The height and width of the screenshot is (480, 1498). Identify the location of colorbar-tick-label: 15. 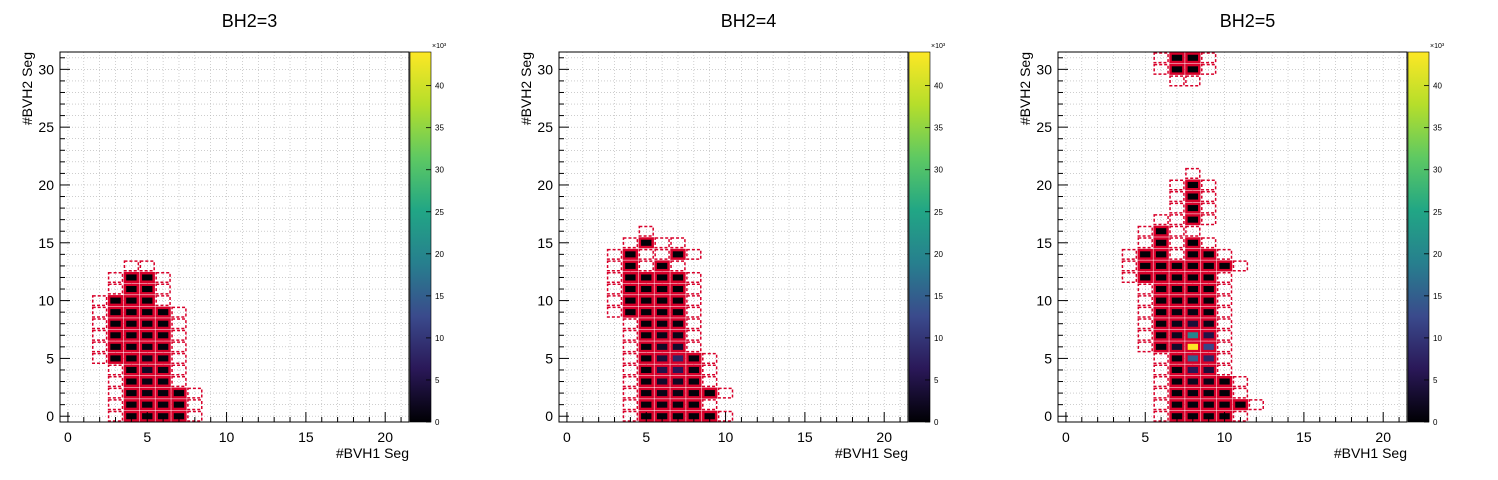
(439, 296).